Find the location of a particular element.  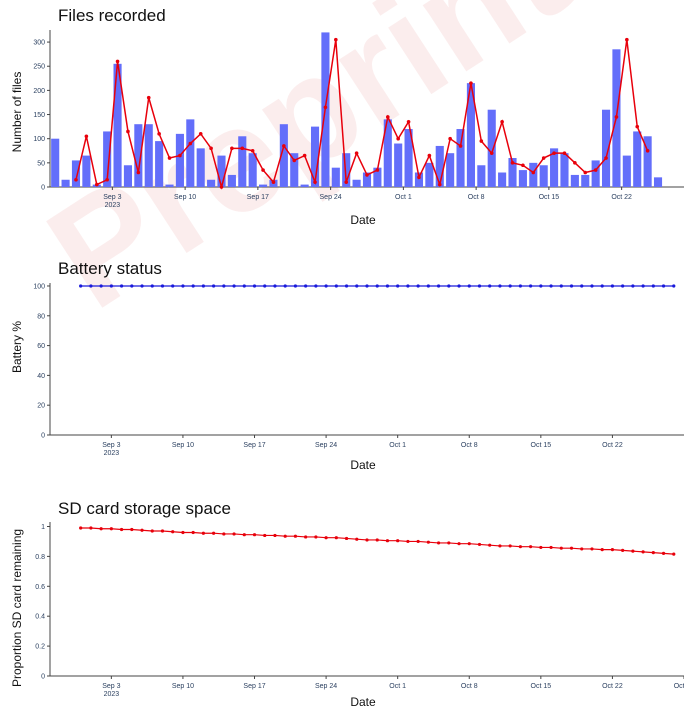

battery-status-xlabel: Date is located at coordinates (363, 465).